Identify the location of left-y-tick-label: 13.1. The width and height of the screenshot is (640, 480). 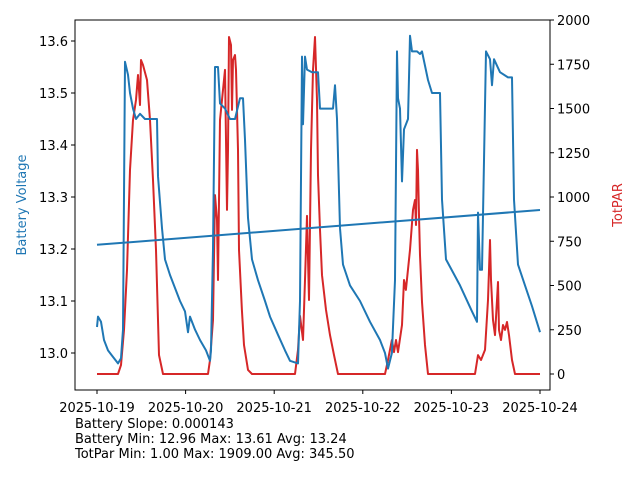
(53, 302).